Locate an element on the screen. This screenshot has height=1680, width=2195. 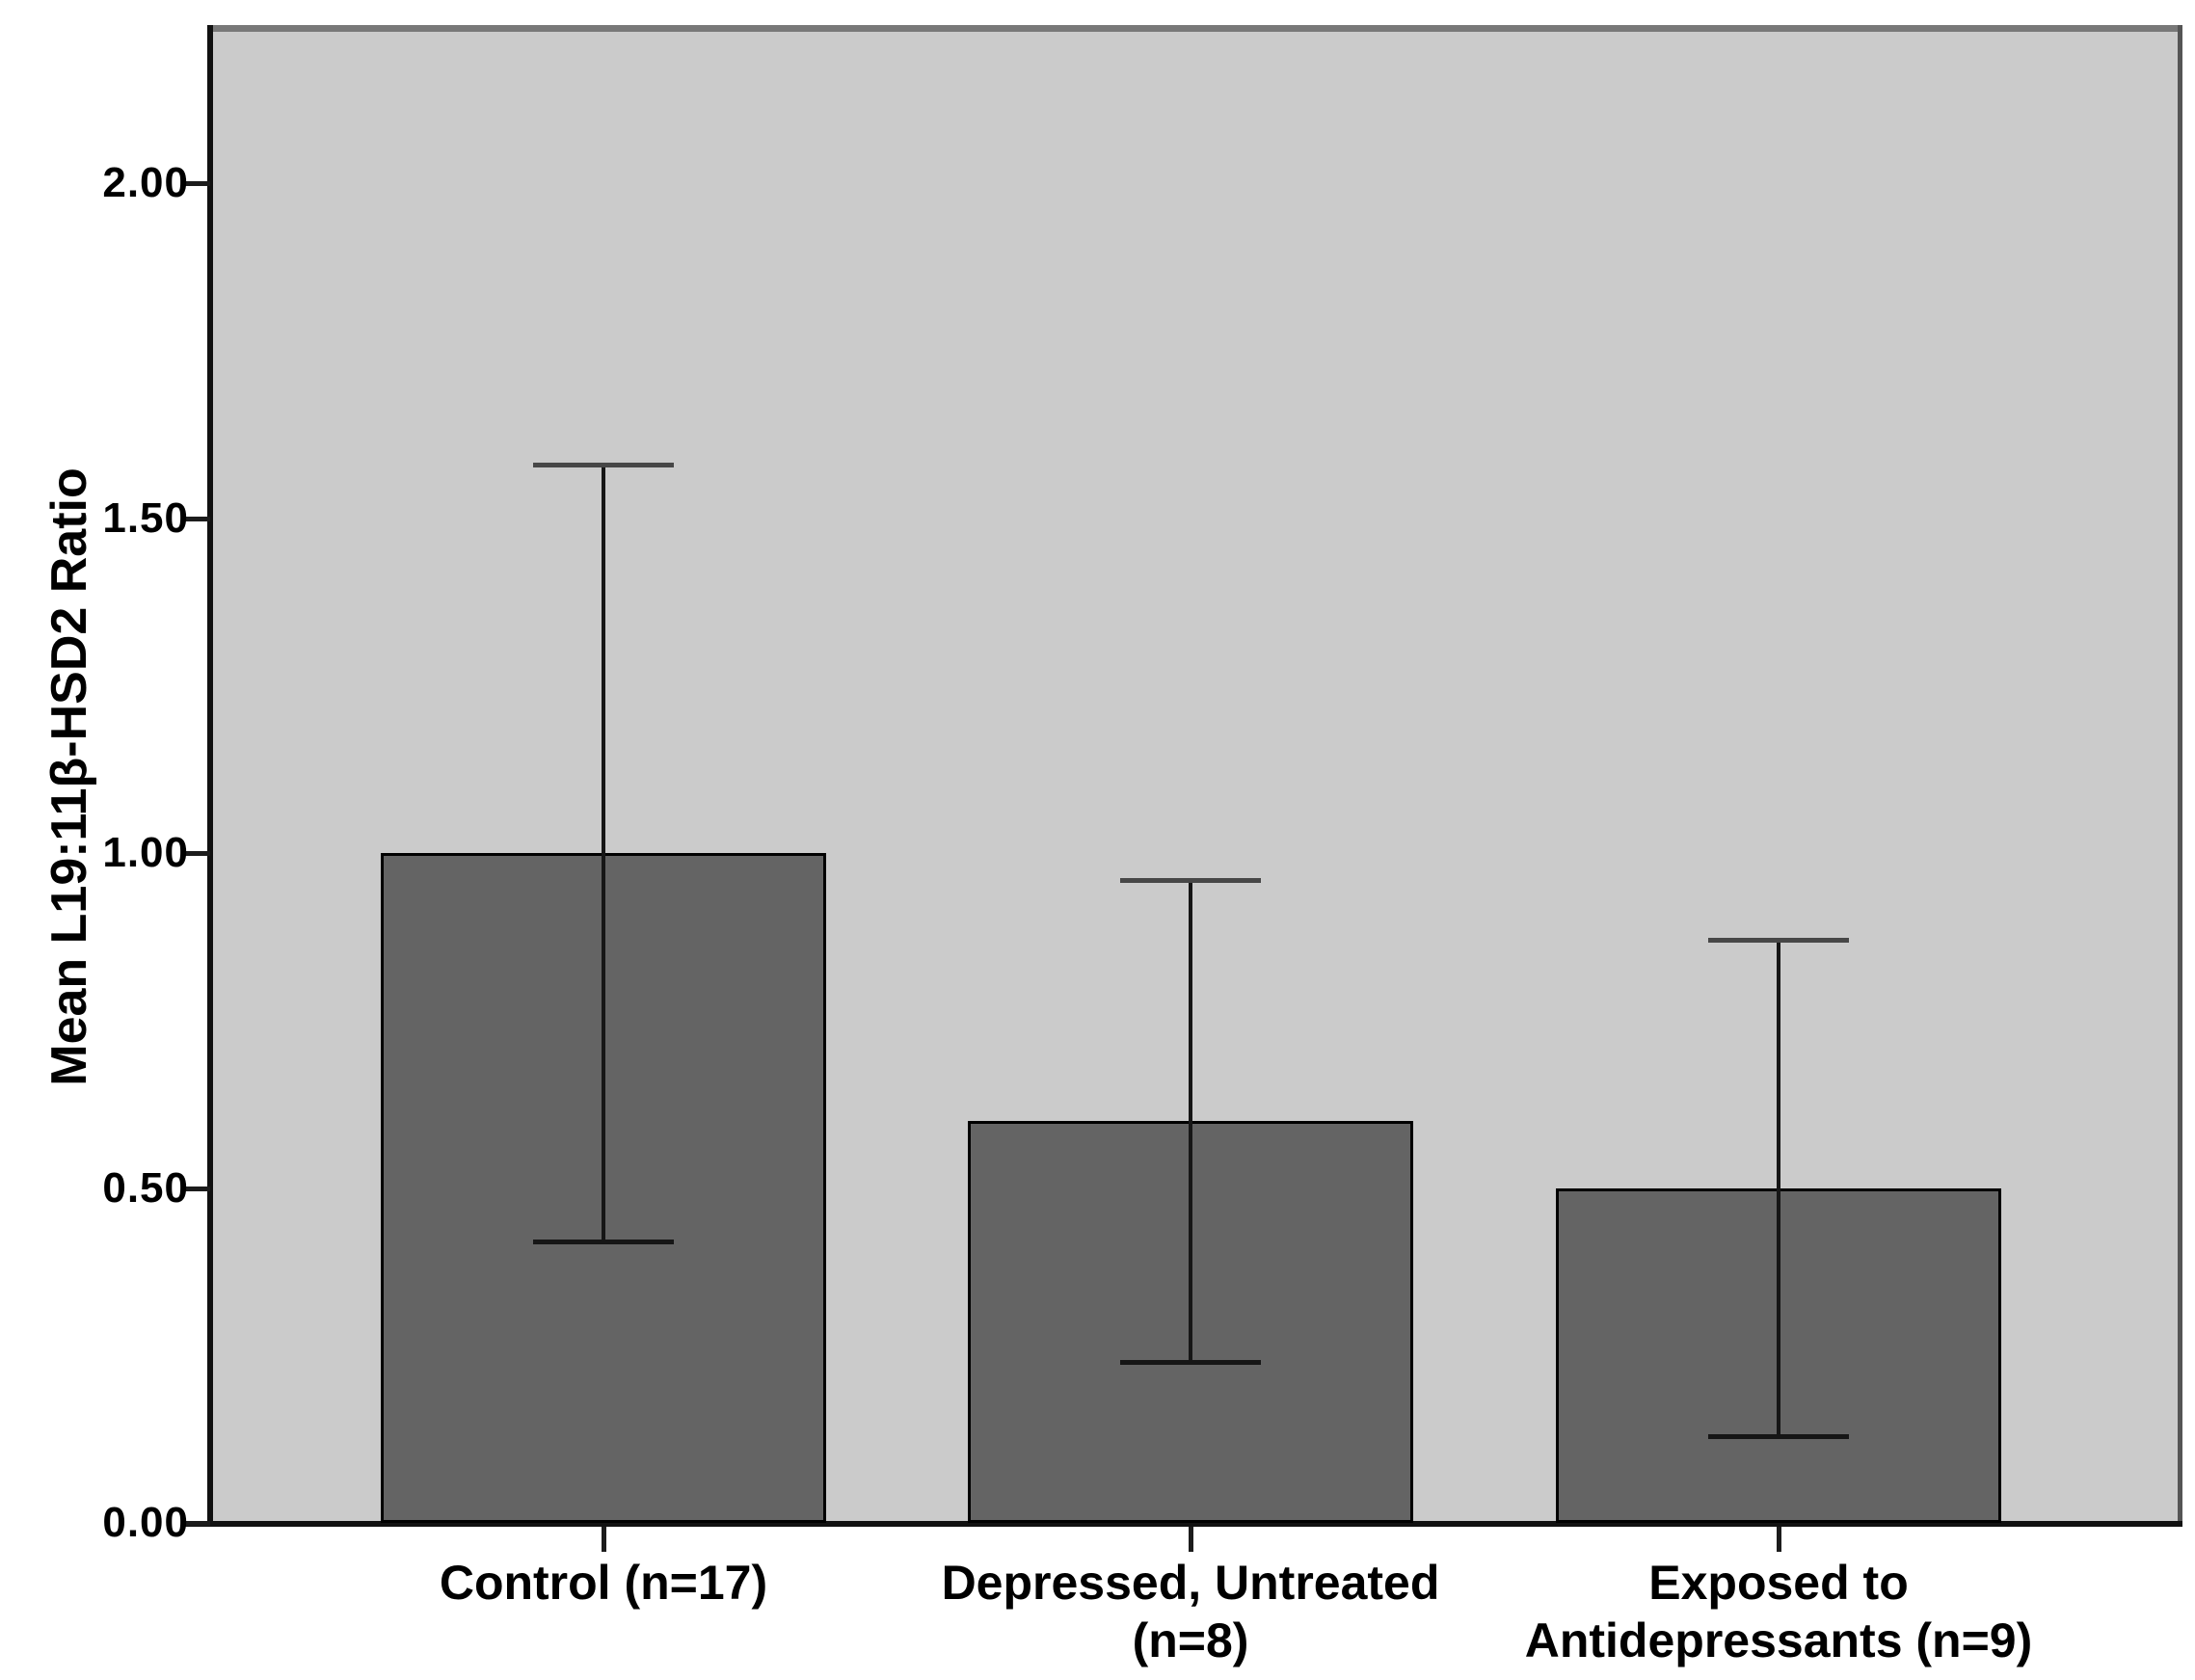
y-tick-label: 0.00 is located at coordinates (145, 1523).